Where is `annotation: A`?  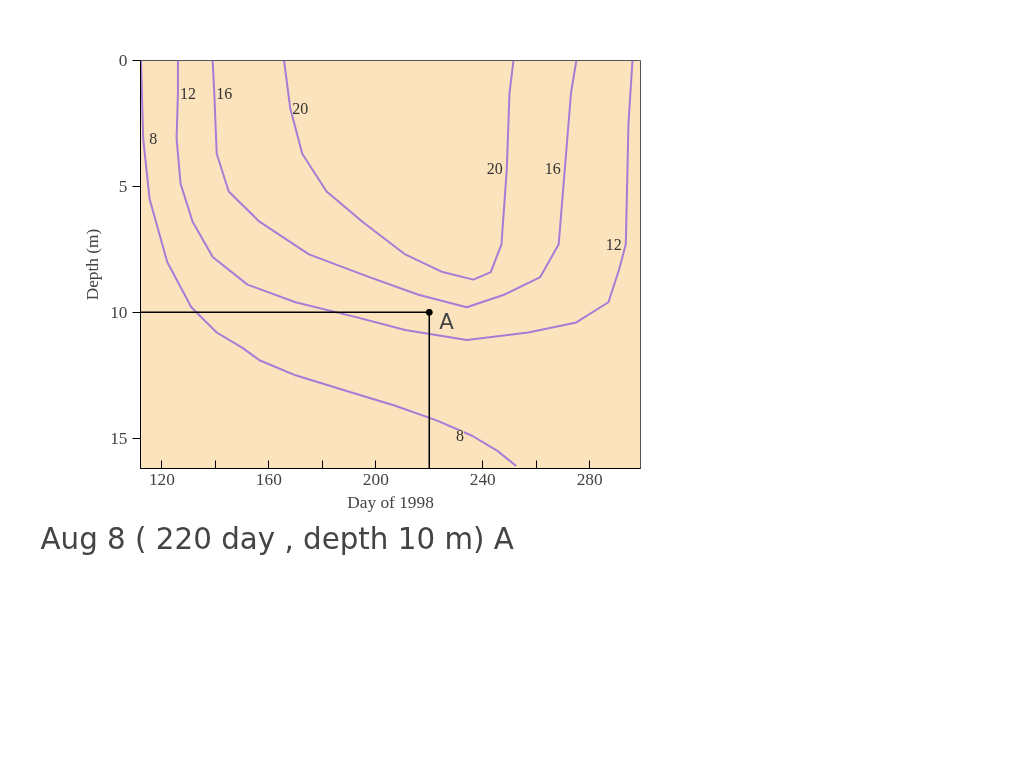 annotation: A is located at coordinates (447, 322).